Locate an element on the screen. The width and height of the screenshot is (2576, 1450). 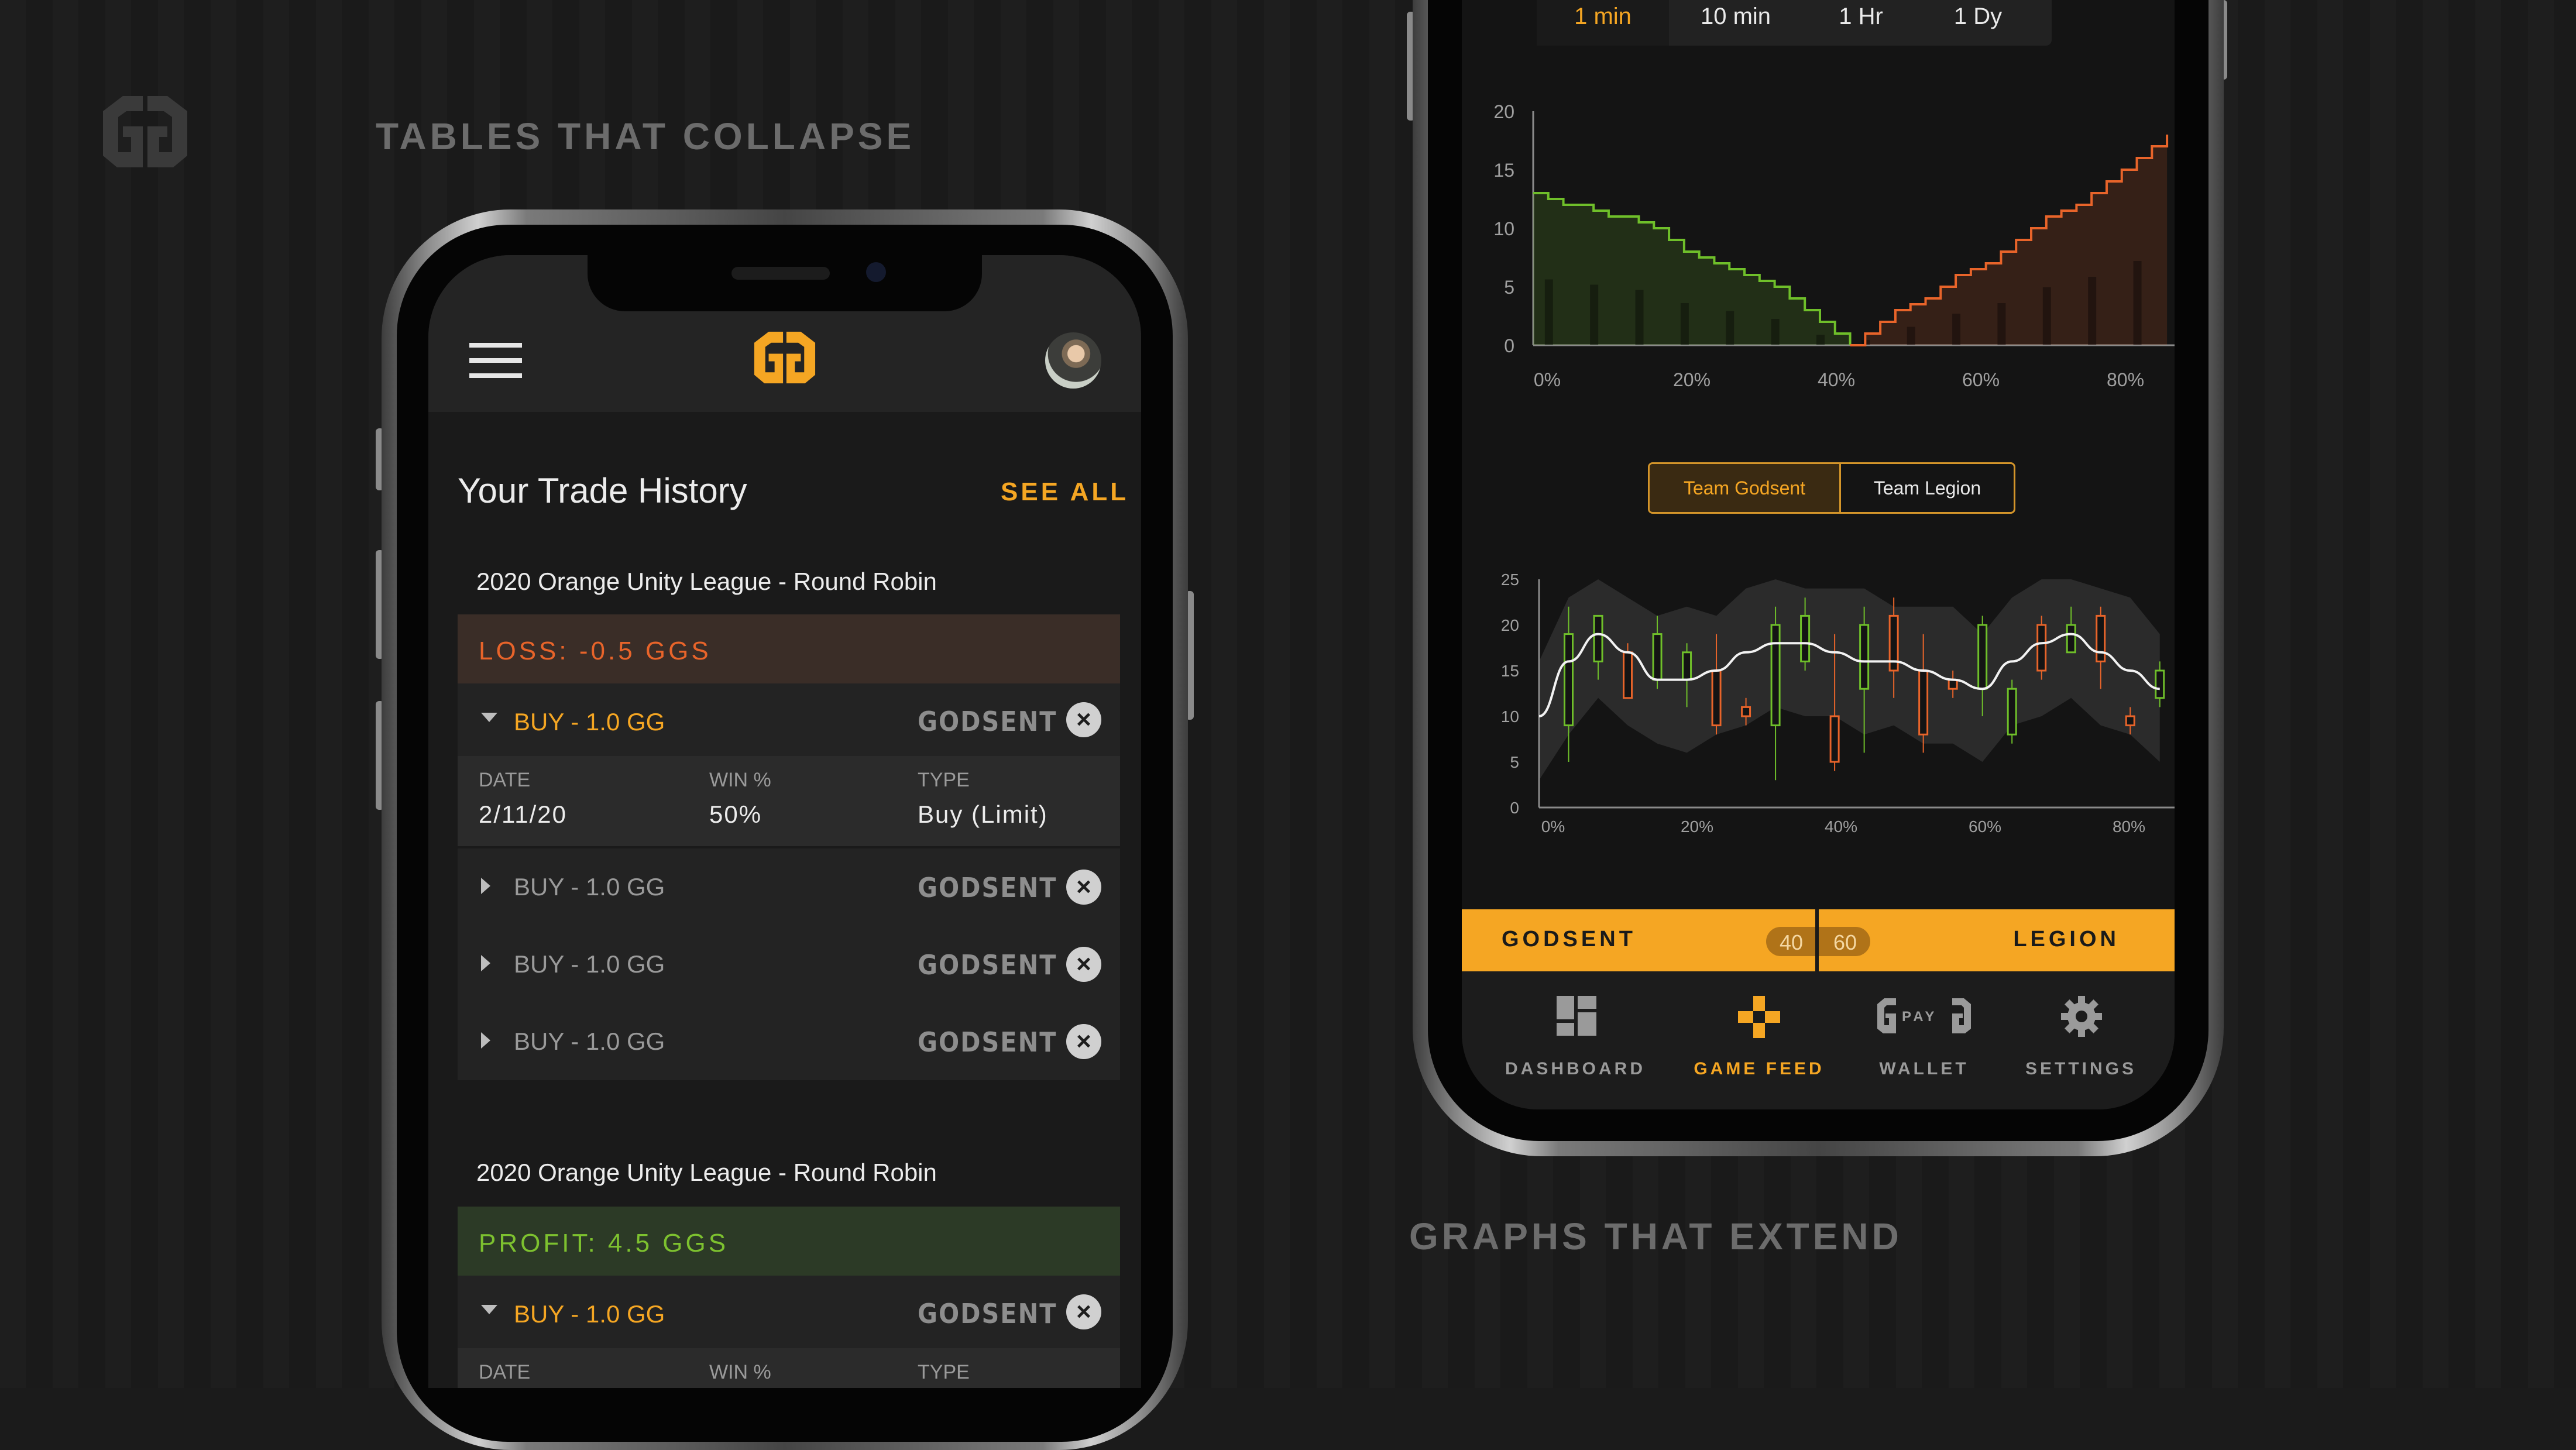
confidence-band is located at coordinates (1849, 680).